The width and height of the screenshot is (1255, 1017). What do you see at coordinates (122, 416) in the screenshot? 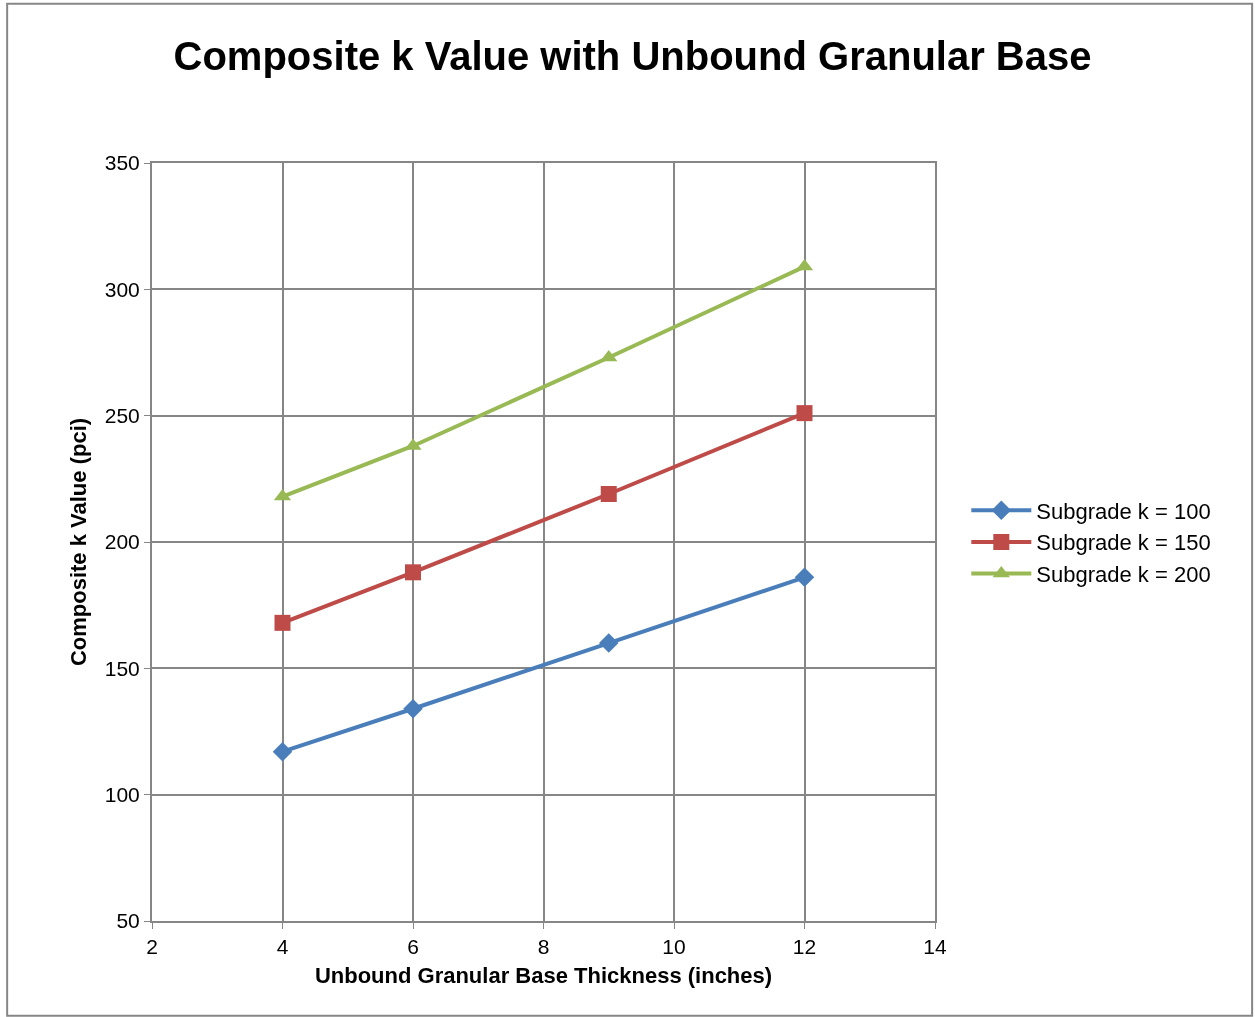
I see `y-tick-label: 250` at bounding box center [122, 416].